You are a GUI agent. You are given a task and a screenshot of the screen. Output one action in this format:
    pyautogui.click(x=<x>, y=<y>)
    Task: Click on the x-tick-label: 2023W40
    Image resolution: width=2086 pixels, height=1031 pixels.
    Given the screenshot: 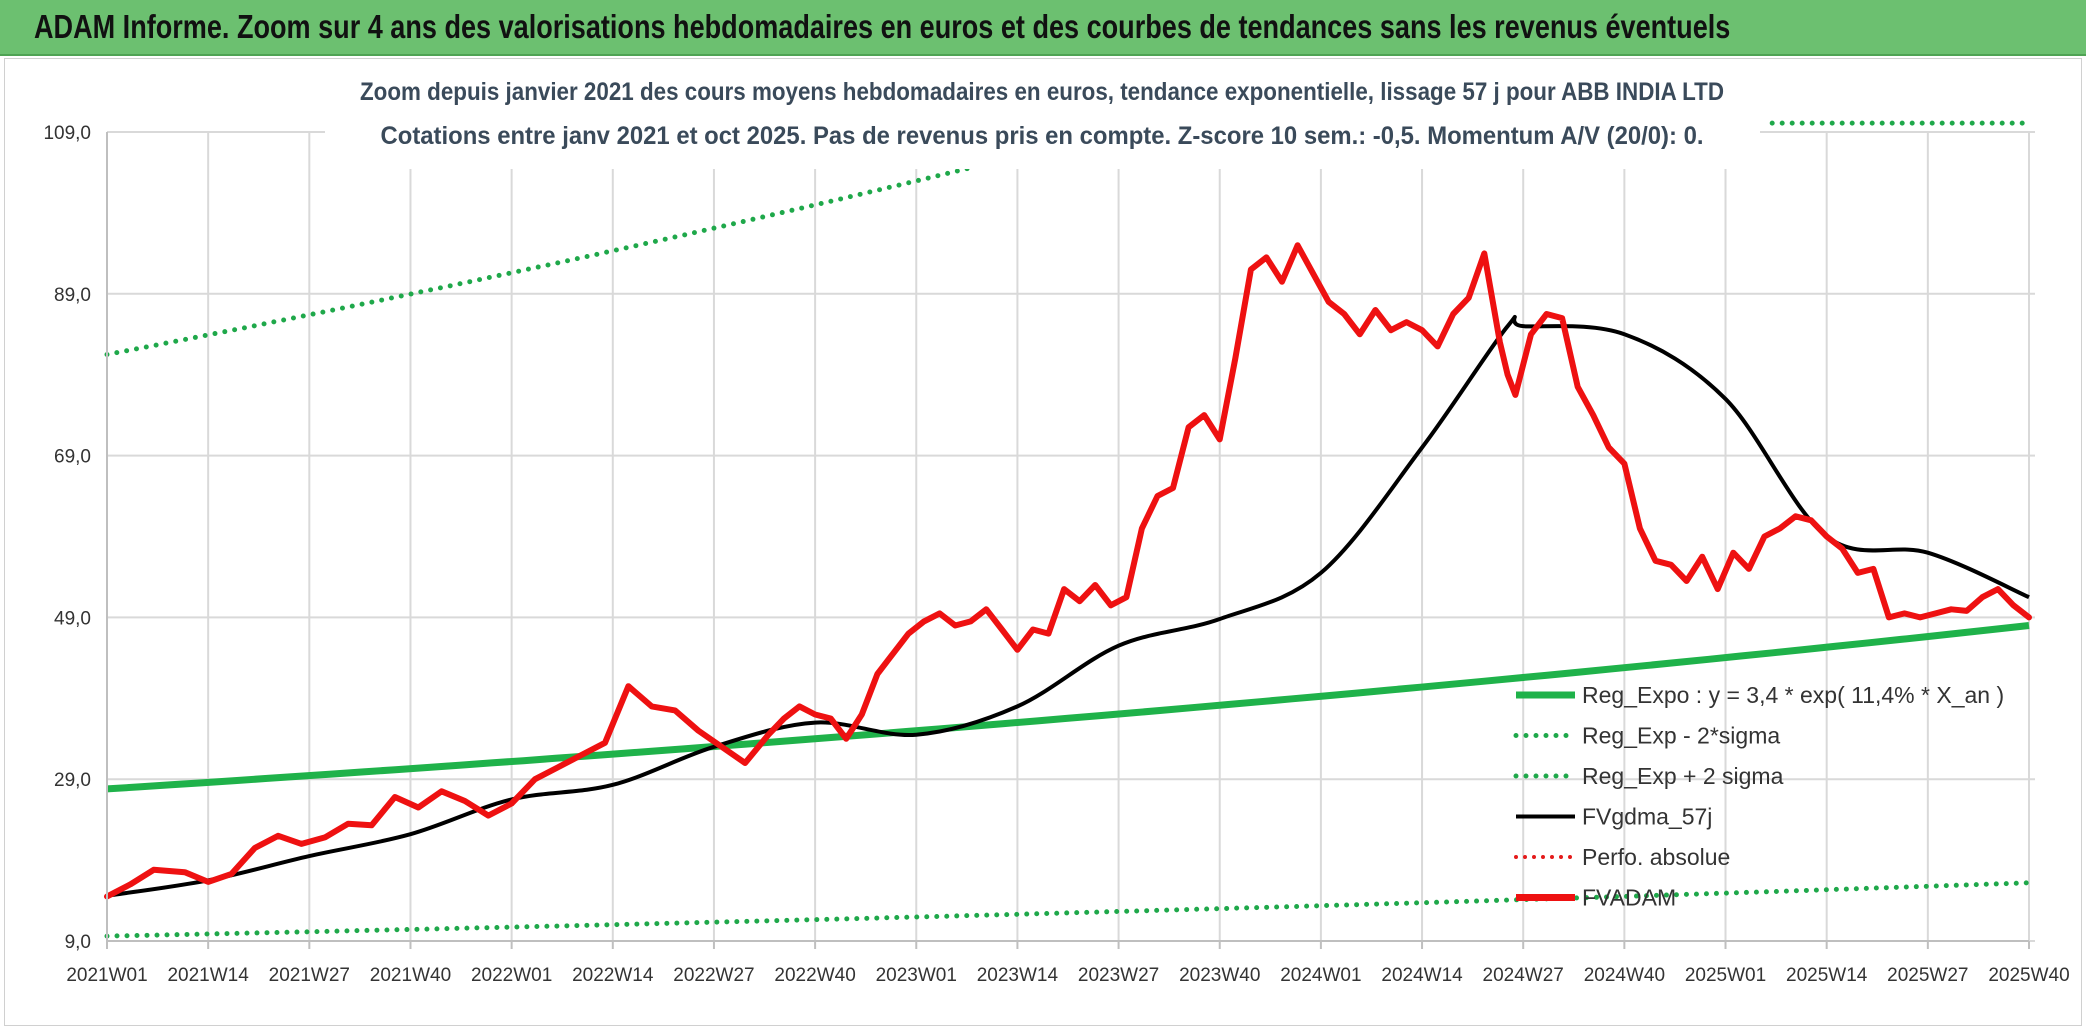 What is the action you would take?
    pyautogui.click(x=1219, y=975)
    